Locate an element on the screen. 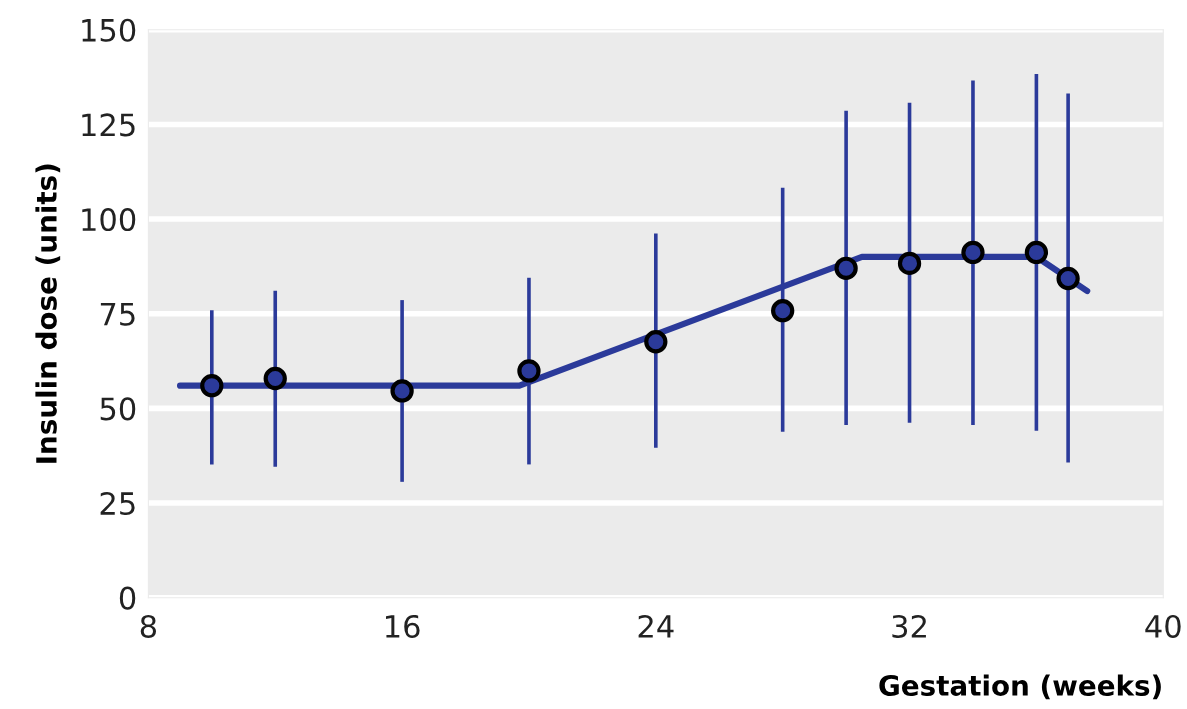  x-tick-label: 24 is located at coordinates (656, 626).